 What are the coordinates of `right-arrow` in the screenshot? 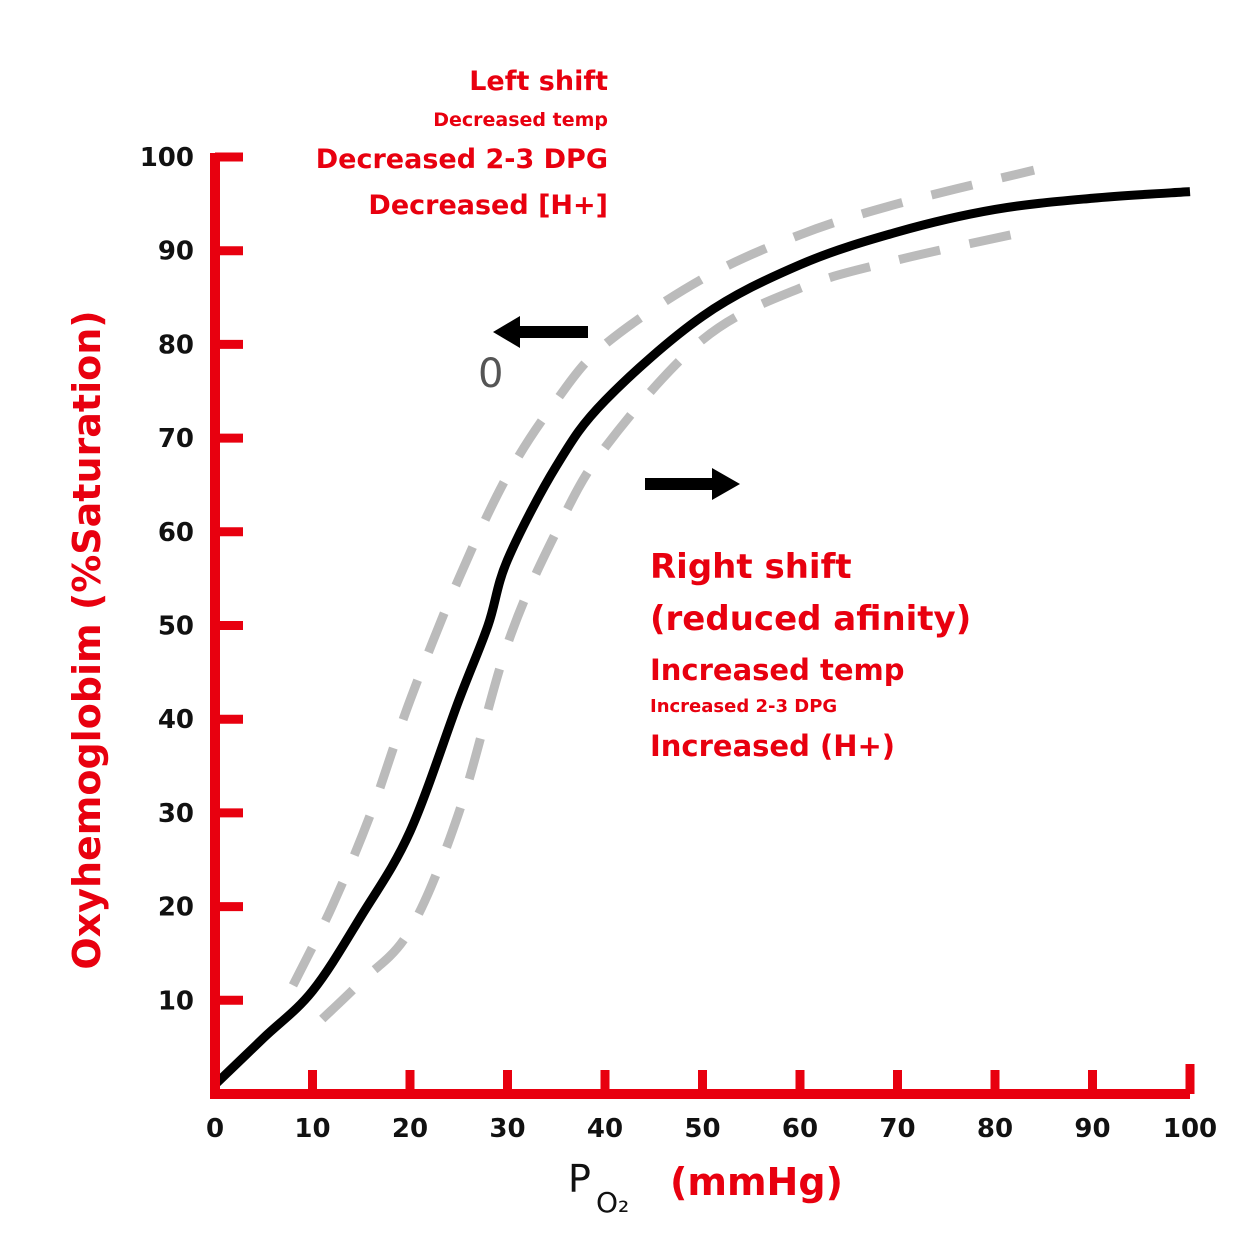 It's located at (692, 484).